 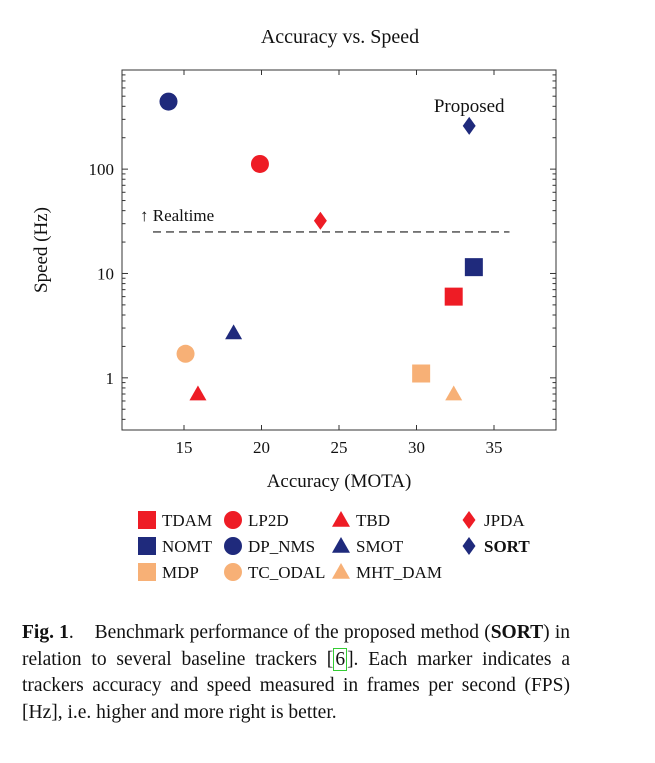 What do you see at coordinates (261, 447) in the screenshot?
I see `x-tick-label: 20` at bounding box center [261, 447].